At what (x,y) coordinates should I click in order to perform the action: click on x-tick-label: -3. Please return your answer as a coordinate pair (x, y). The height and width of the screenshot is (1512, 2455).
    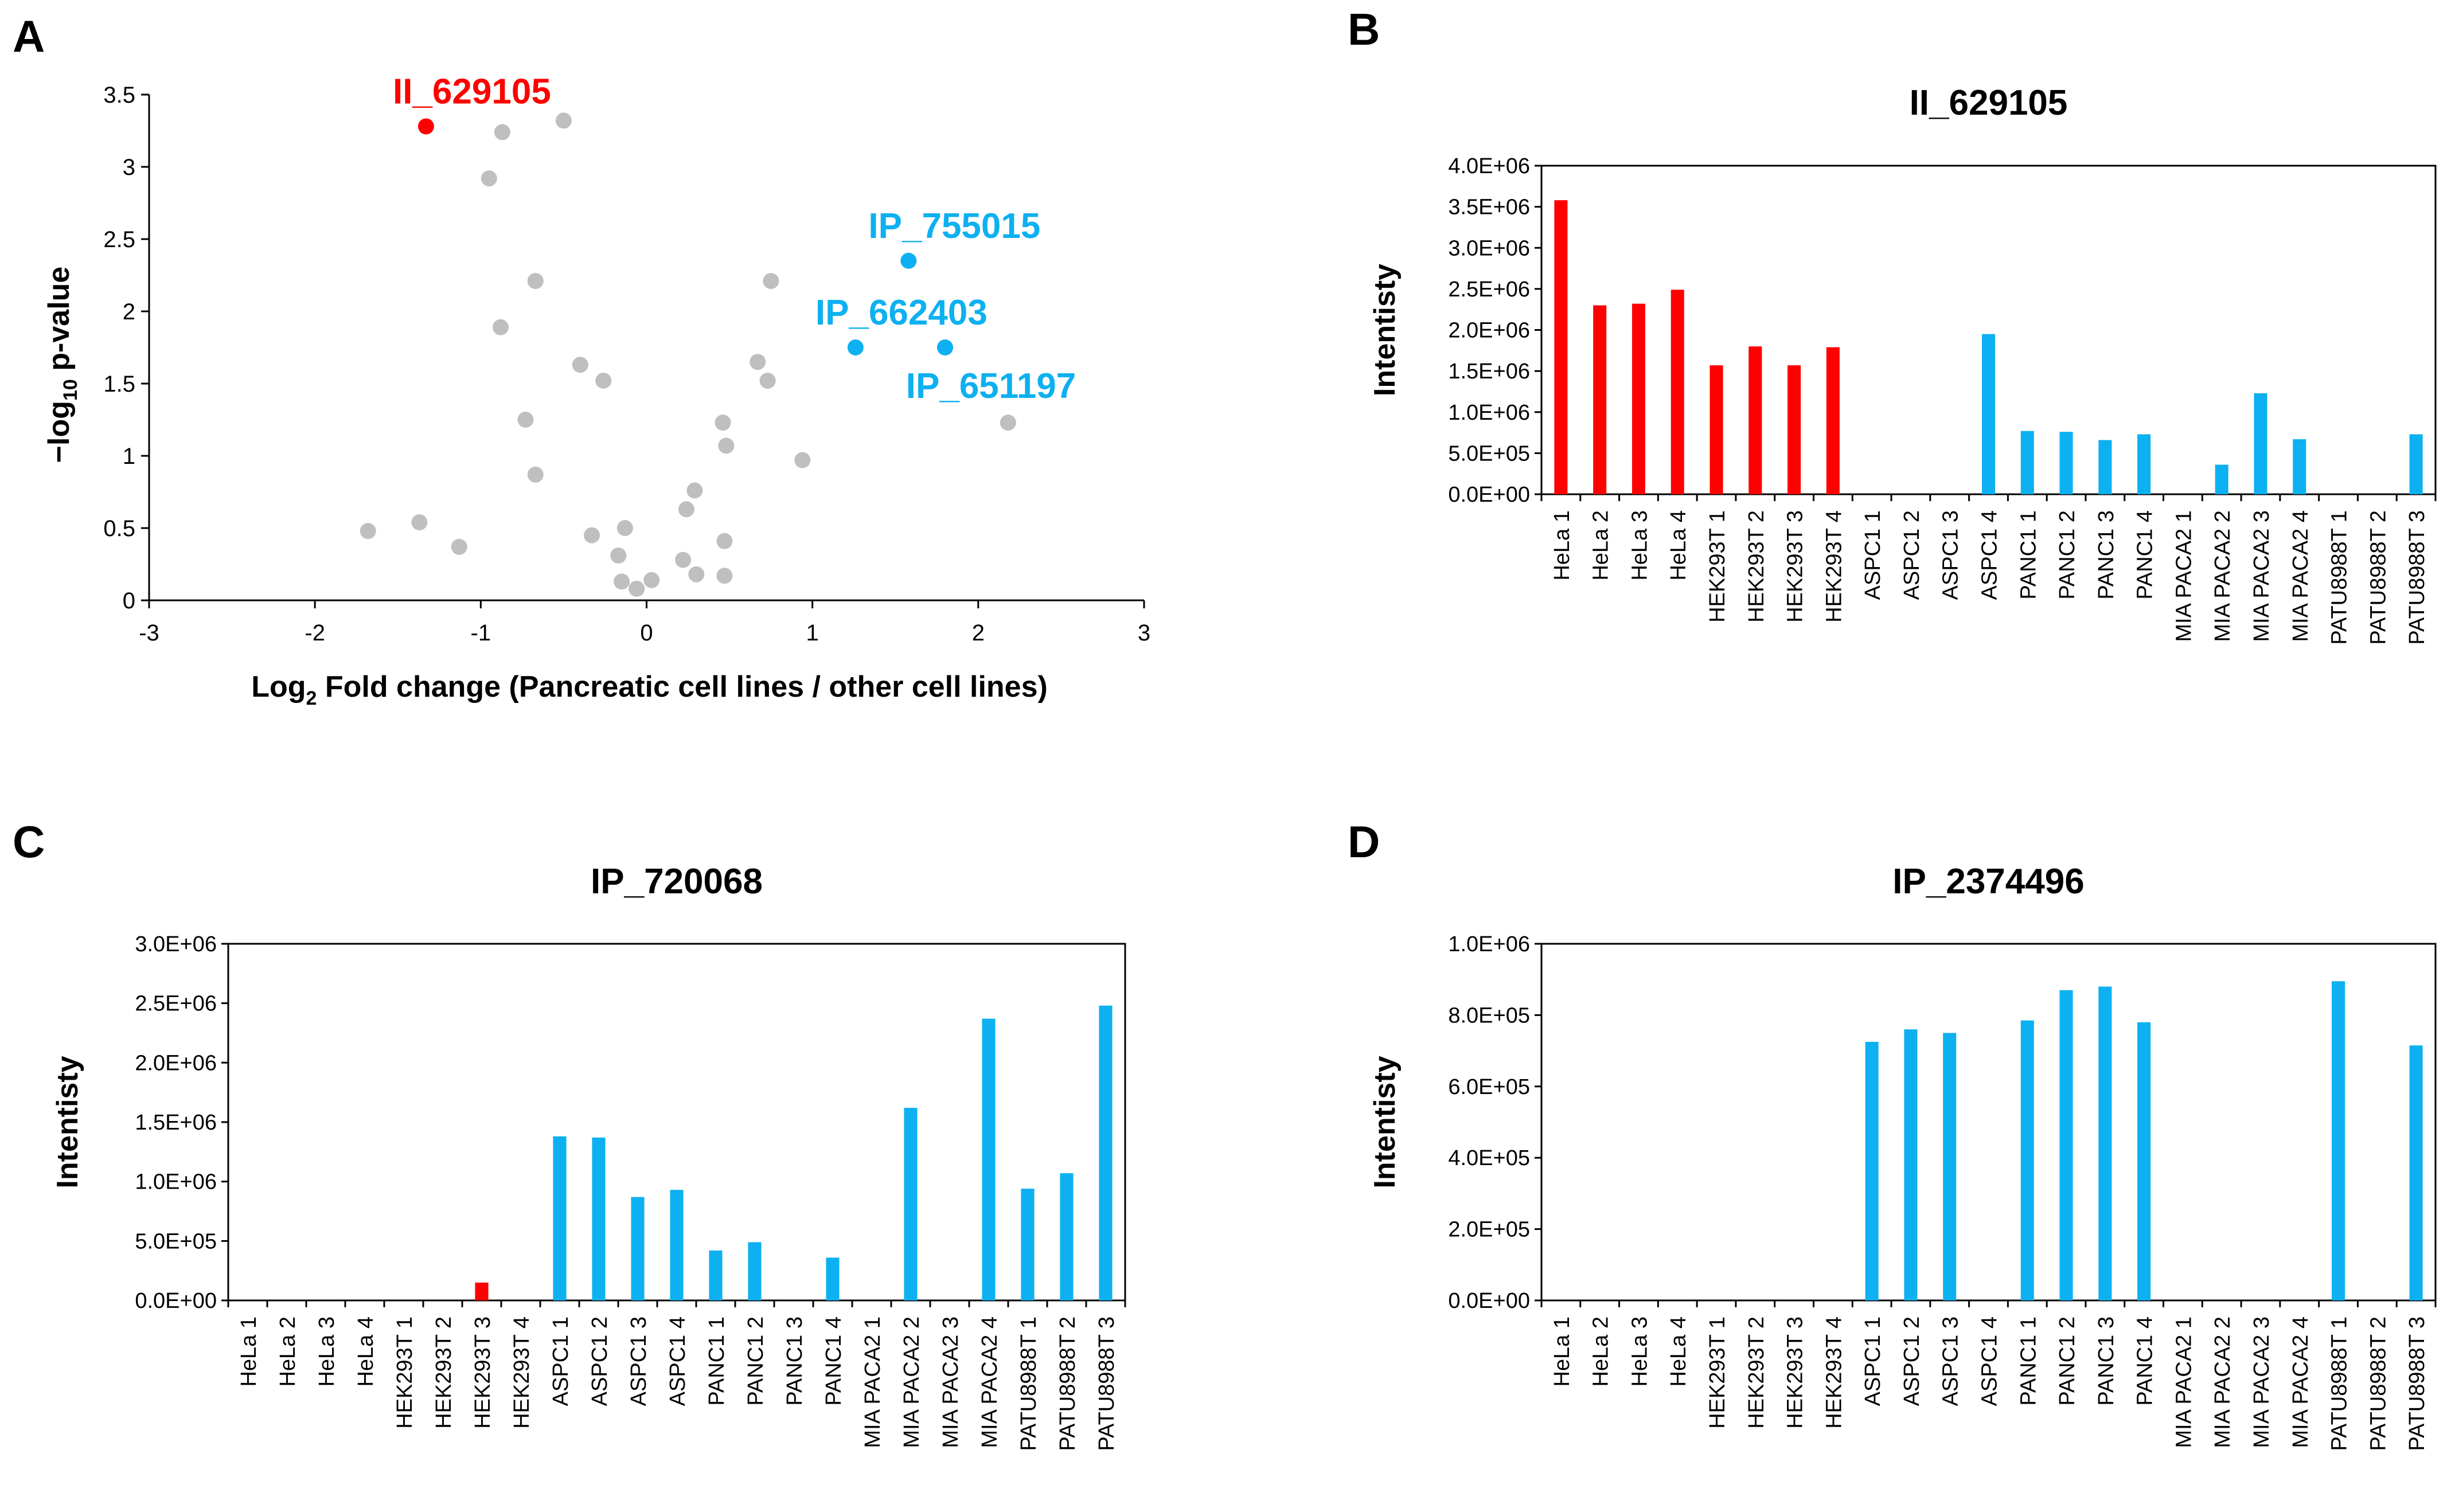
    Looking at the image, I should click on (149, 633).